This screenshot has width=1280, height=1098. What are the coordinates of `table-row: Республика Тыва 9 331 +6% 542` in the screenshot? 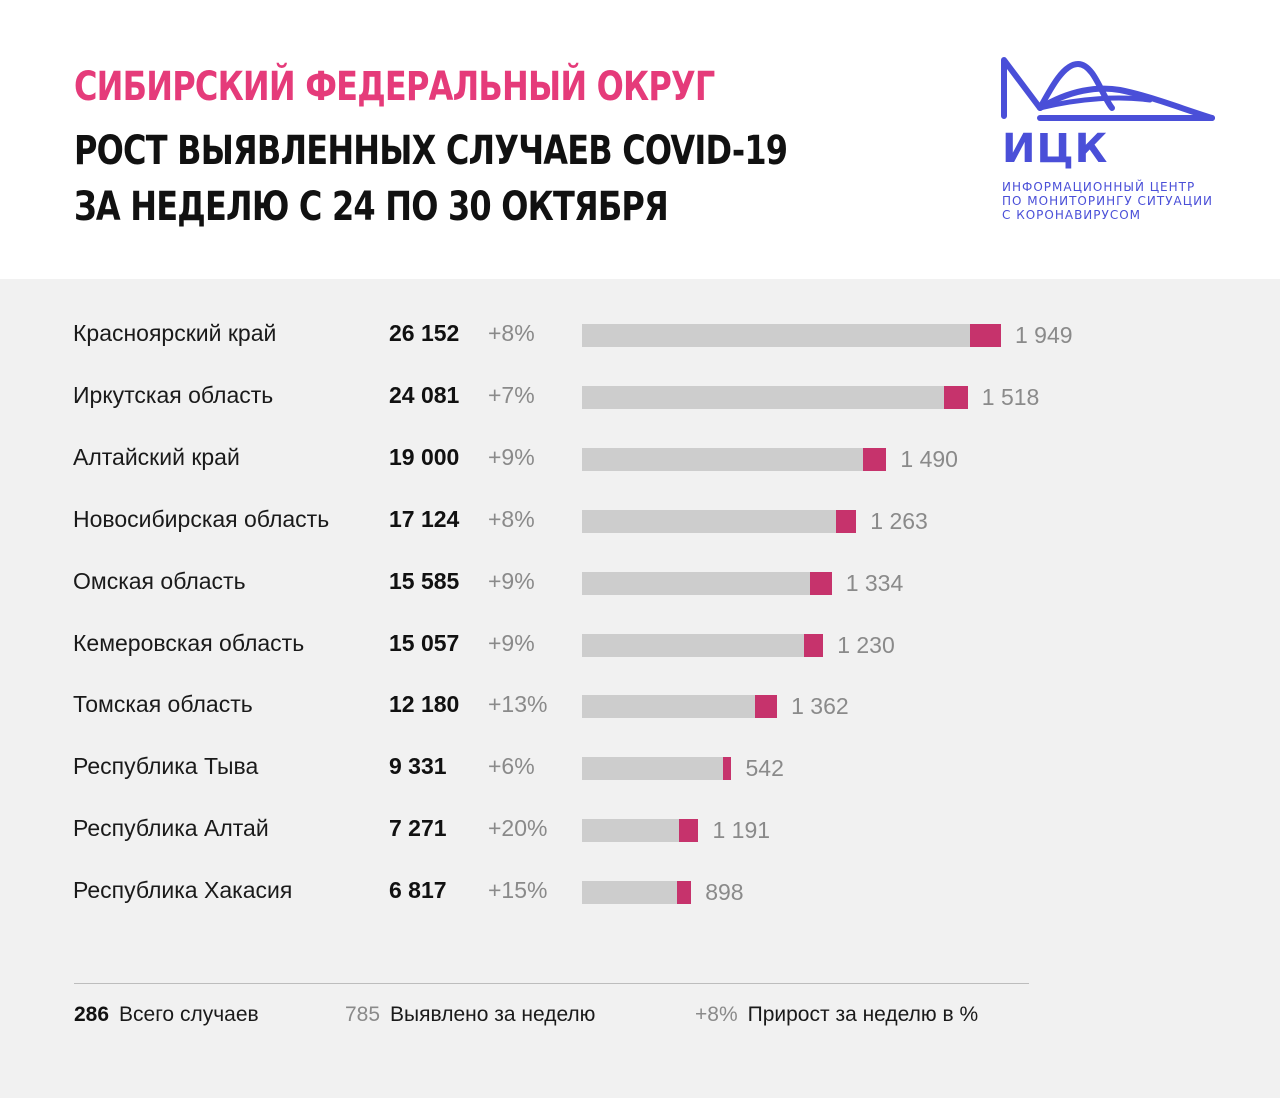 It's located at (640, 767).